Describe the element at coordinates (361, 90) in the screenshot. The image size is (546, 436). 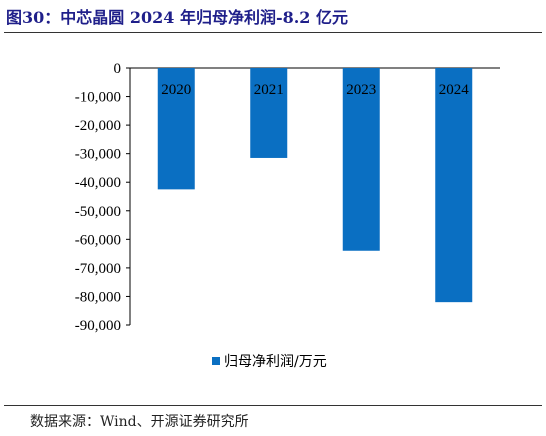
I see `x-category-label: 2023` at that location.